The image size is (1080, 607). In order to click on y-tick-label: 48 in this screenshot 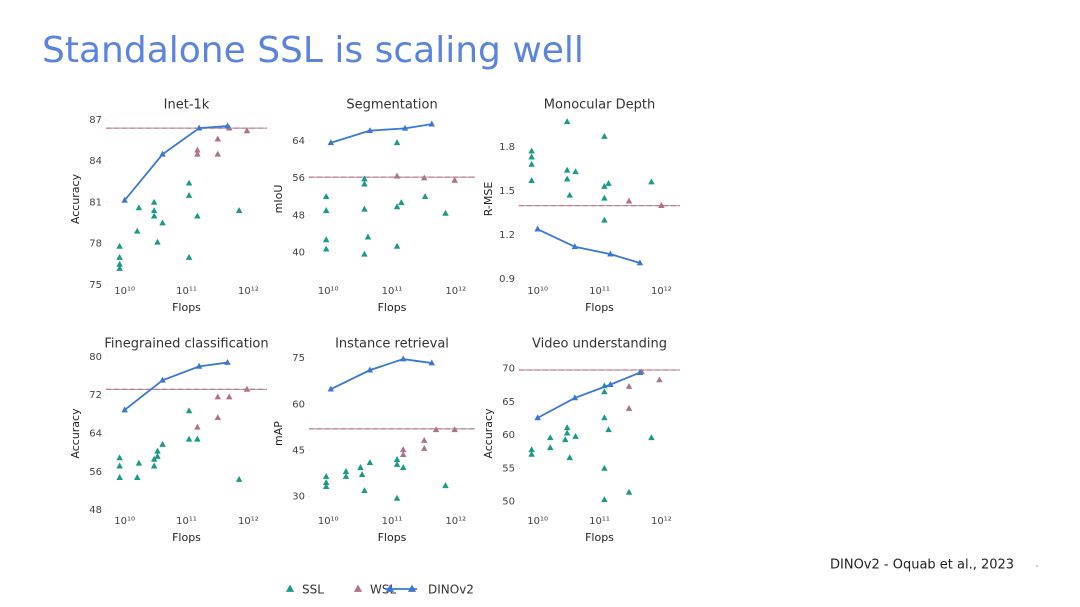, I will do `click(298, 215)`.